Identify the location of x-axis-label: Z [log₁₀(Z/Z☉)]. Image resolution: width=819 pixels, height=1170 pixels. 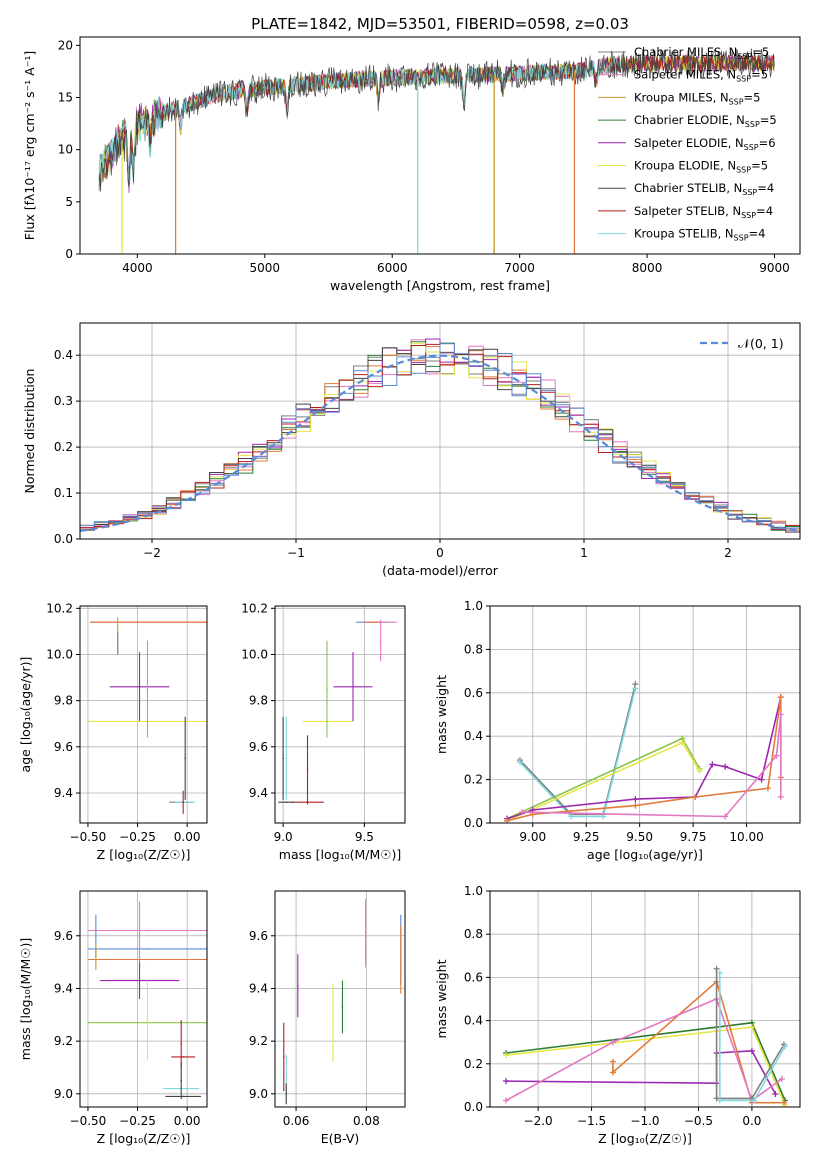
(645, 1138).